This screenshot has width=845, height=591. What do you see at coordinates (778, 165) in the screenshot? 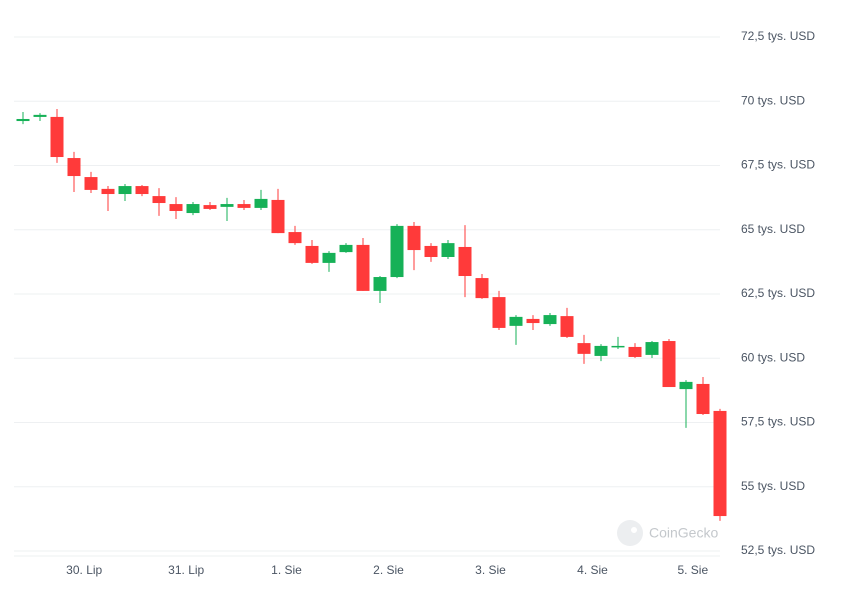
I see `y-tick-label: 67,5 tys. USD` at bounding box center [778, 165].